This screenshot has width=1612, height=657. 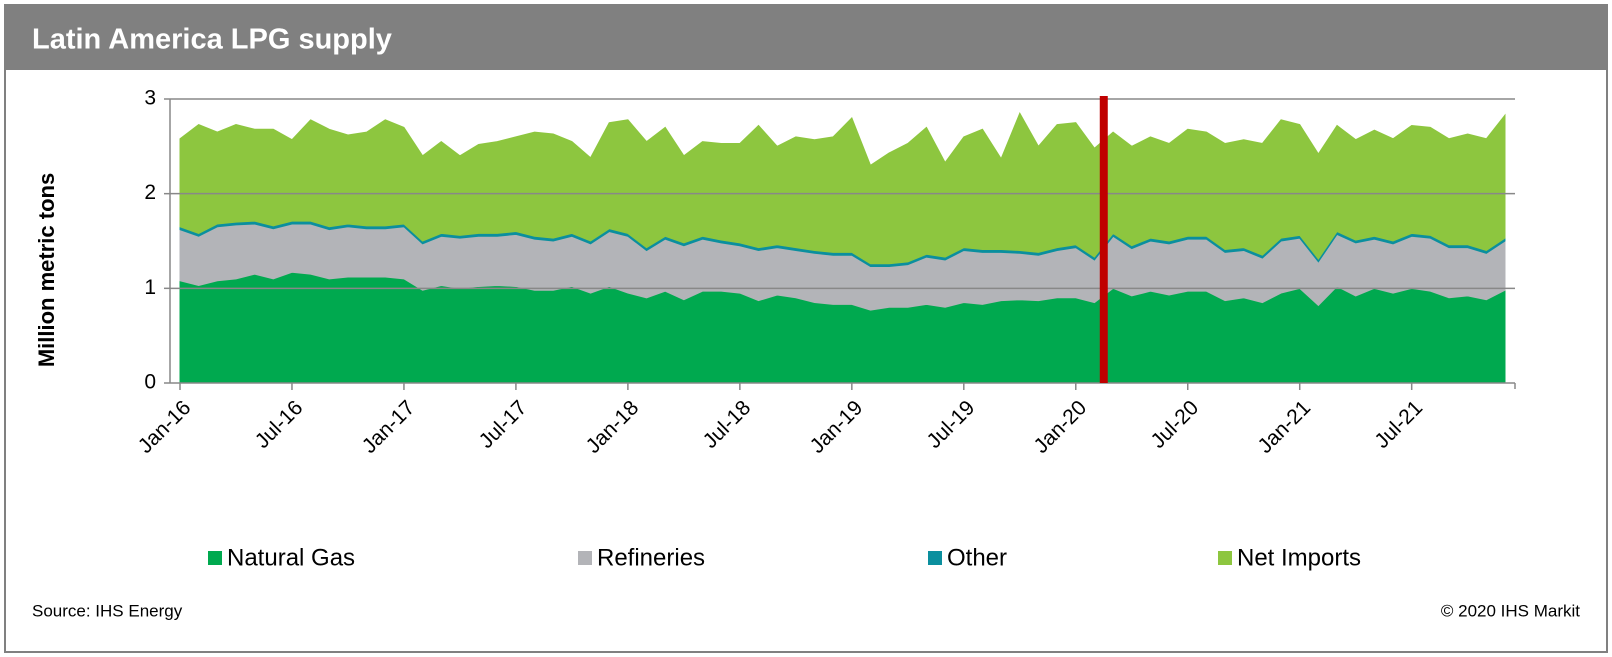 What do you see at coordinates (150, 287) in the screenshot?
I see `y-tick-label: 1` at bounding box center [150, 287].